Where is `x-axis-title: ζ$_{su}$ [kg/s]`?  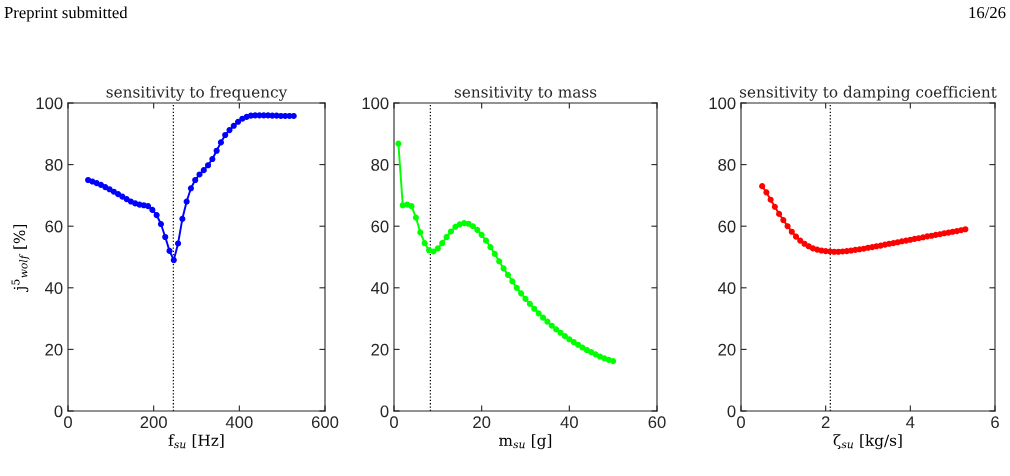 x-axis-title: ζ$_{su}$ [kg/s] is located at coordinates (867, 442).